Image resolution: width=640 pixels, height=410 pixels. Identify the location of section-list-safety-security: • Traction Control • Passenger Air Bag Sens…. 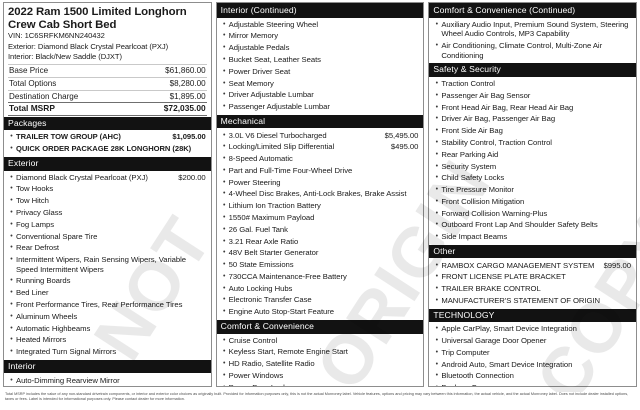
(532, 161).